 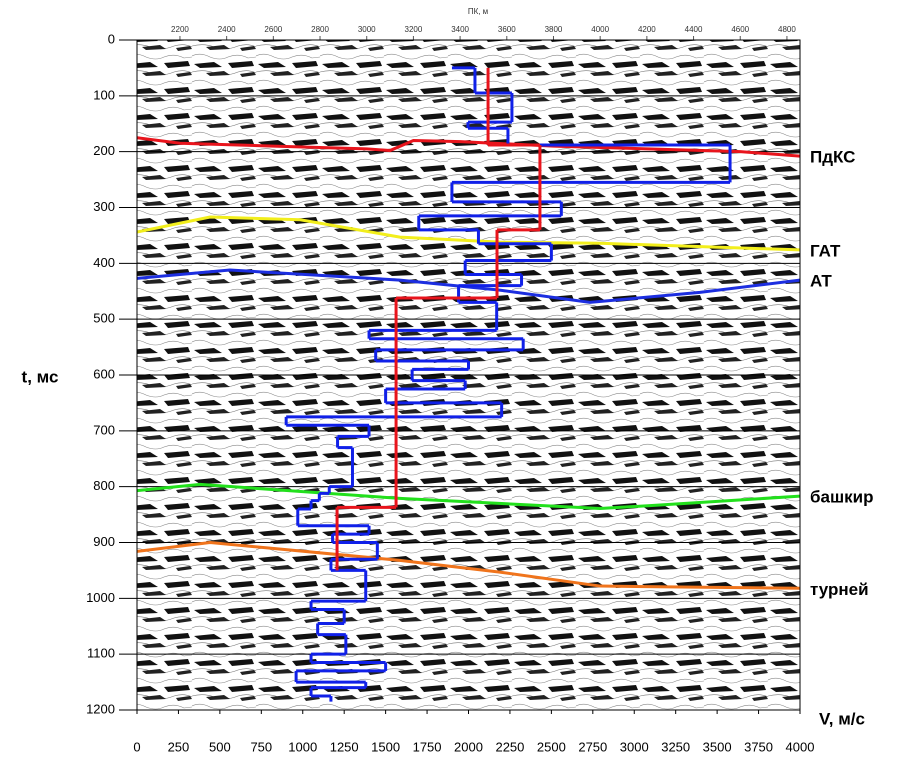 I want to click on x-tick-label: 1000, so click(x=302, y=746).